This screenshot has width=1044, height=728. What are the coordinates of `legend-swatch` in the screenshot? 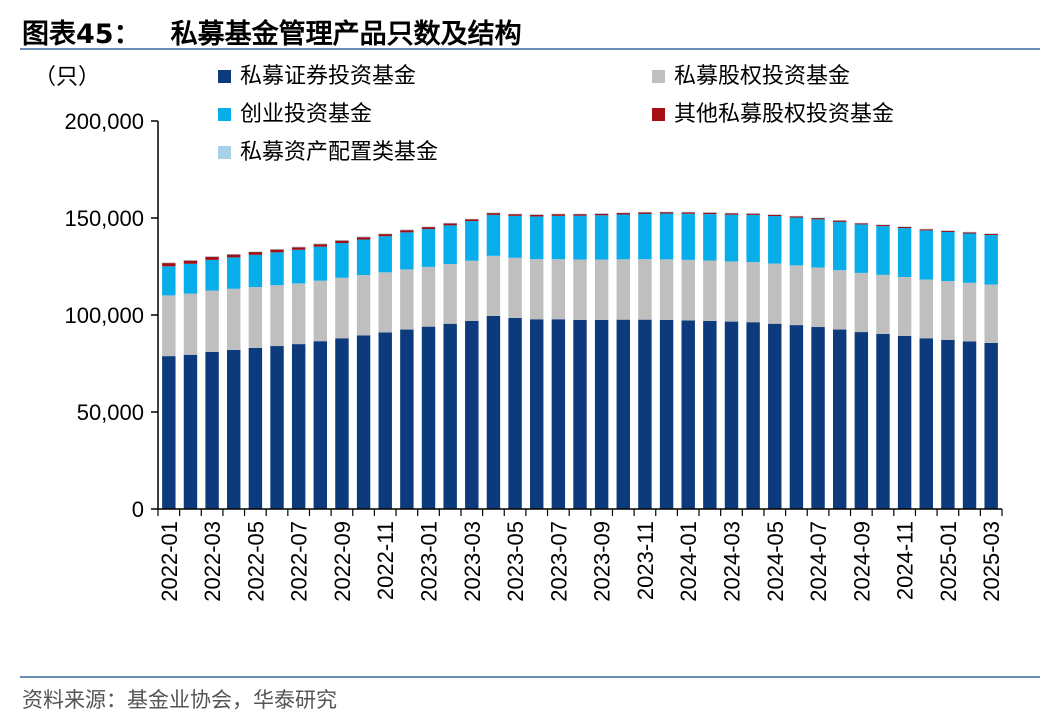 It's located at (224, 76).